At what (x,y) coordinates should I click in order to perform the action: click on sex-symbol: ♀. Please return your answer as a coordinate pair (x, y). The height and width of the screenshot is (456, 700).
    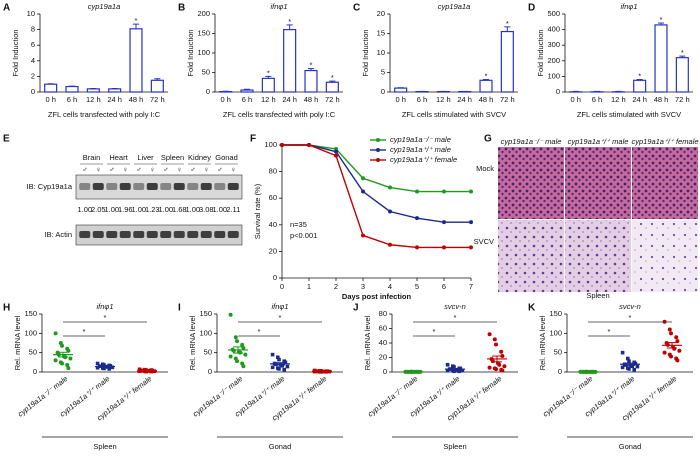
    Looking at the image, I should click on (206, 169).